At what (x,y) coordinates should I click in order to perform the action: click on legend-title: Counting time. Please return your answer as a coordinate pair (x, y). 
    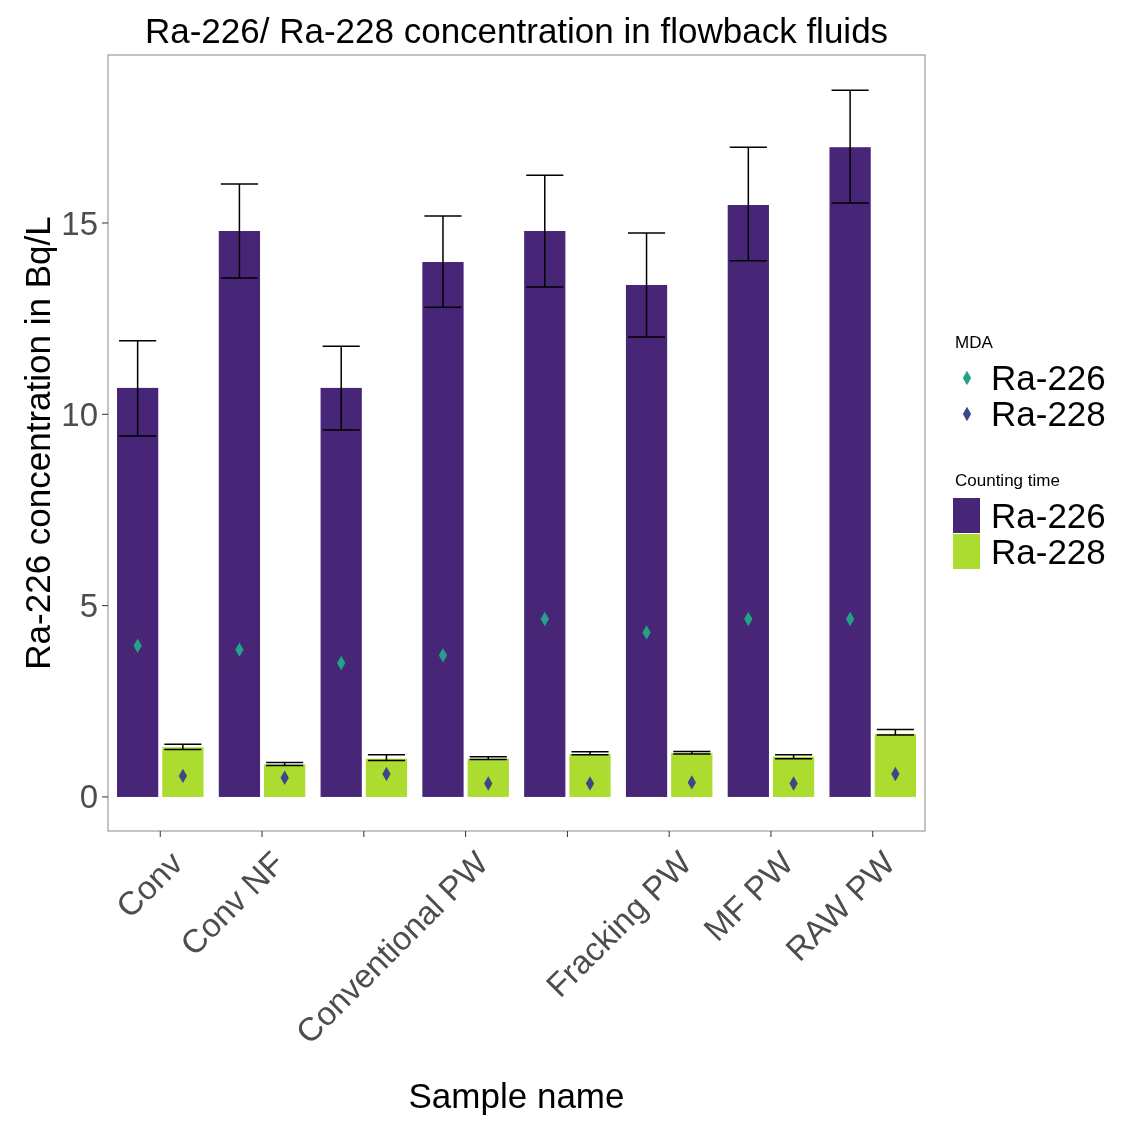
    Looking at the image, I should click on (1007, 480).